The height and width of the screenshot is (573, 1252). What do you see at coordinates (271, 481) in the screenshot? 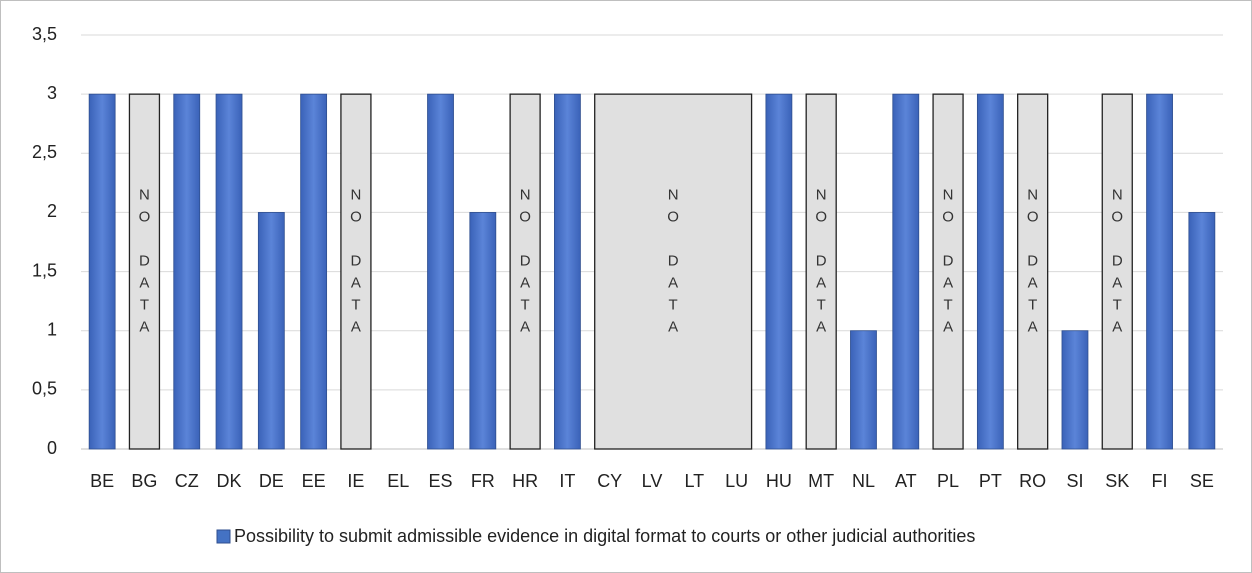
I see `x-tick-label: DE` at bounding box center [271, 481].